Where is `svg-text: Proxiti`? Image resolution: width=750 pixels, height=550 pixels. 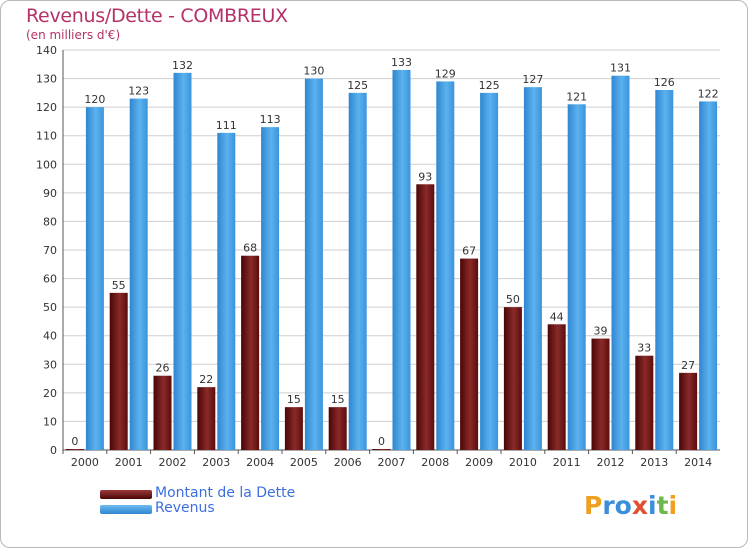
svg-text: Proxiti is located at coordinates (630, 505).